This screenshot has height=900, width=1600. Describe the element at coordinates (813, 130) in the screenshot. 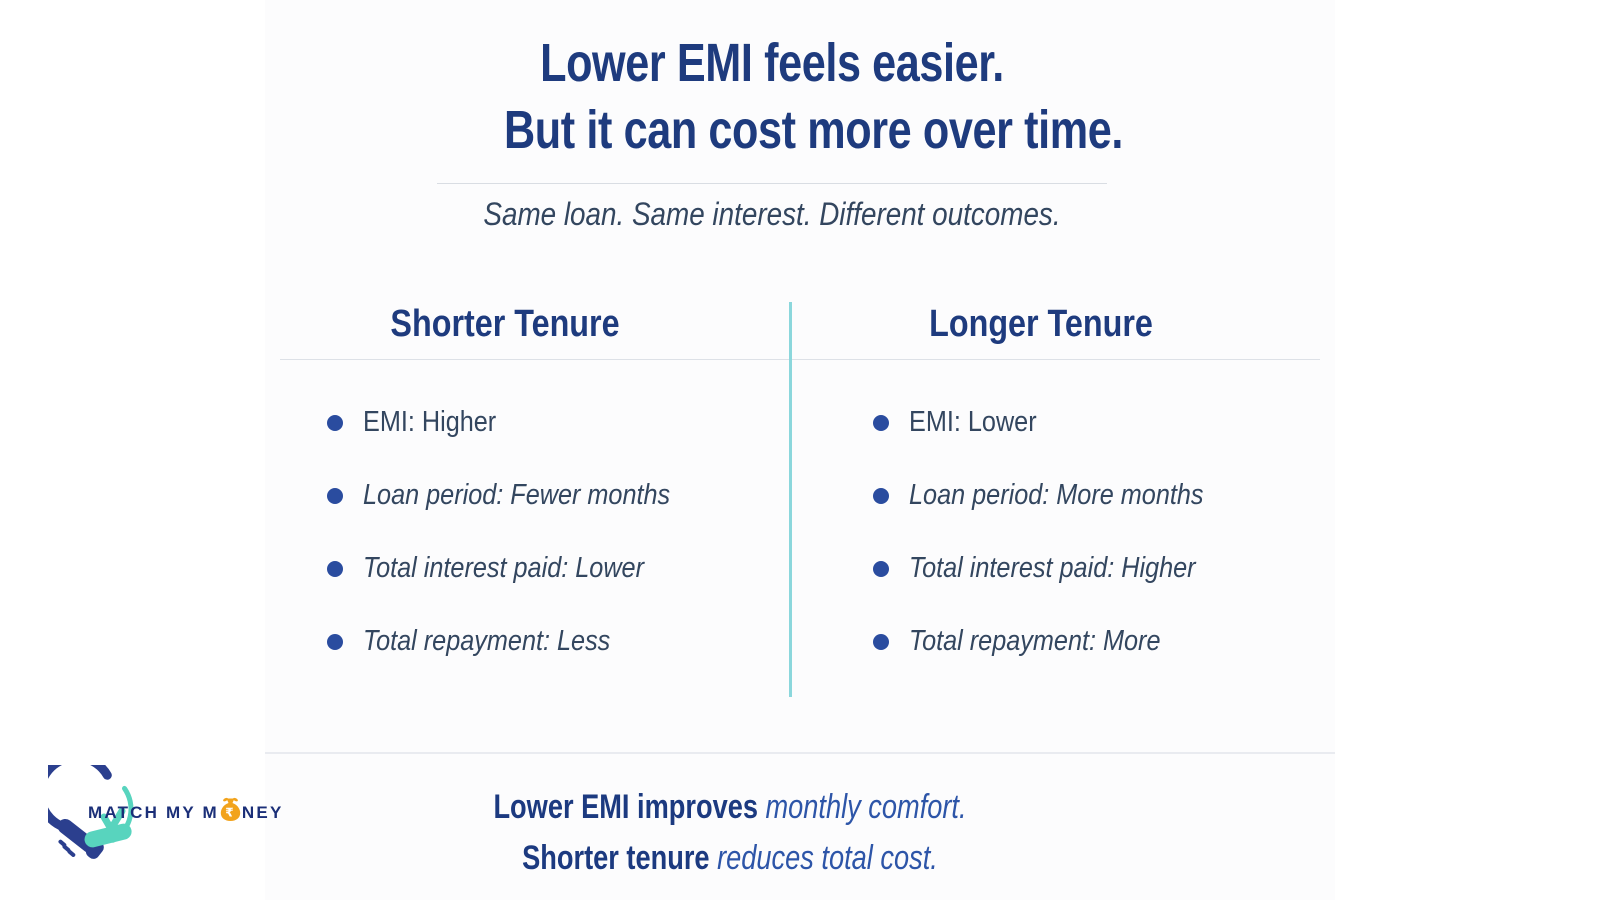

I see `page-title-line2: But it can cost more over time.` at that location.